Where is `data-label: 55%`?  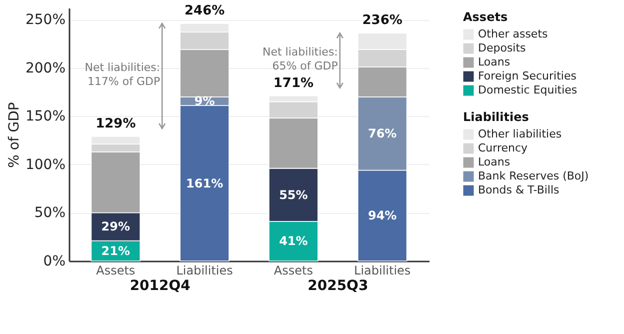
data-label: 55% is located at coordinates (293, 195).